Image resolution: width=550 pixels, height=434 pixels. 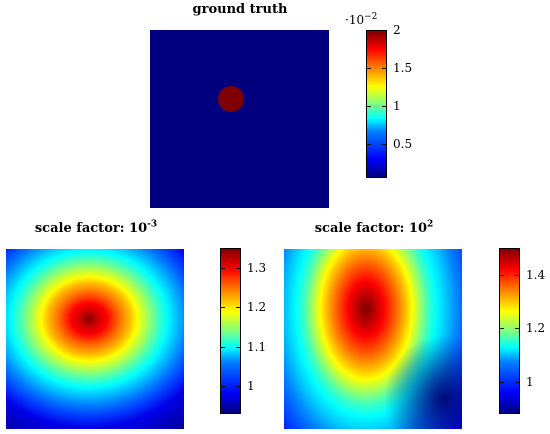 I want to click on scale-factor-1-heatmap, so click(x=95, y=339).